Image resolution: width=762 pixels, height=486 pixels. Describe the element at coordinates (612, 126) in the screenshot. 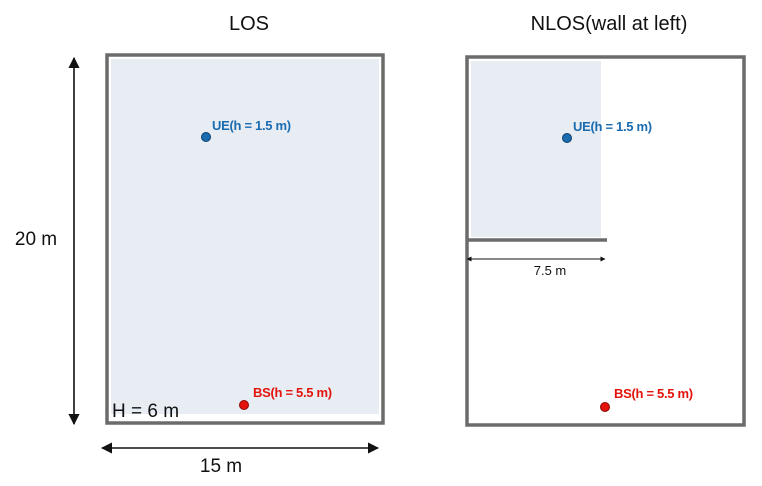

I see `nlos-ue-label: UE(h = 1.5 m)` at that location.